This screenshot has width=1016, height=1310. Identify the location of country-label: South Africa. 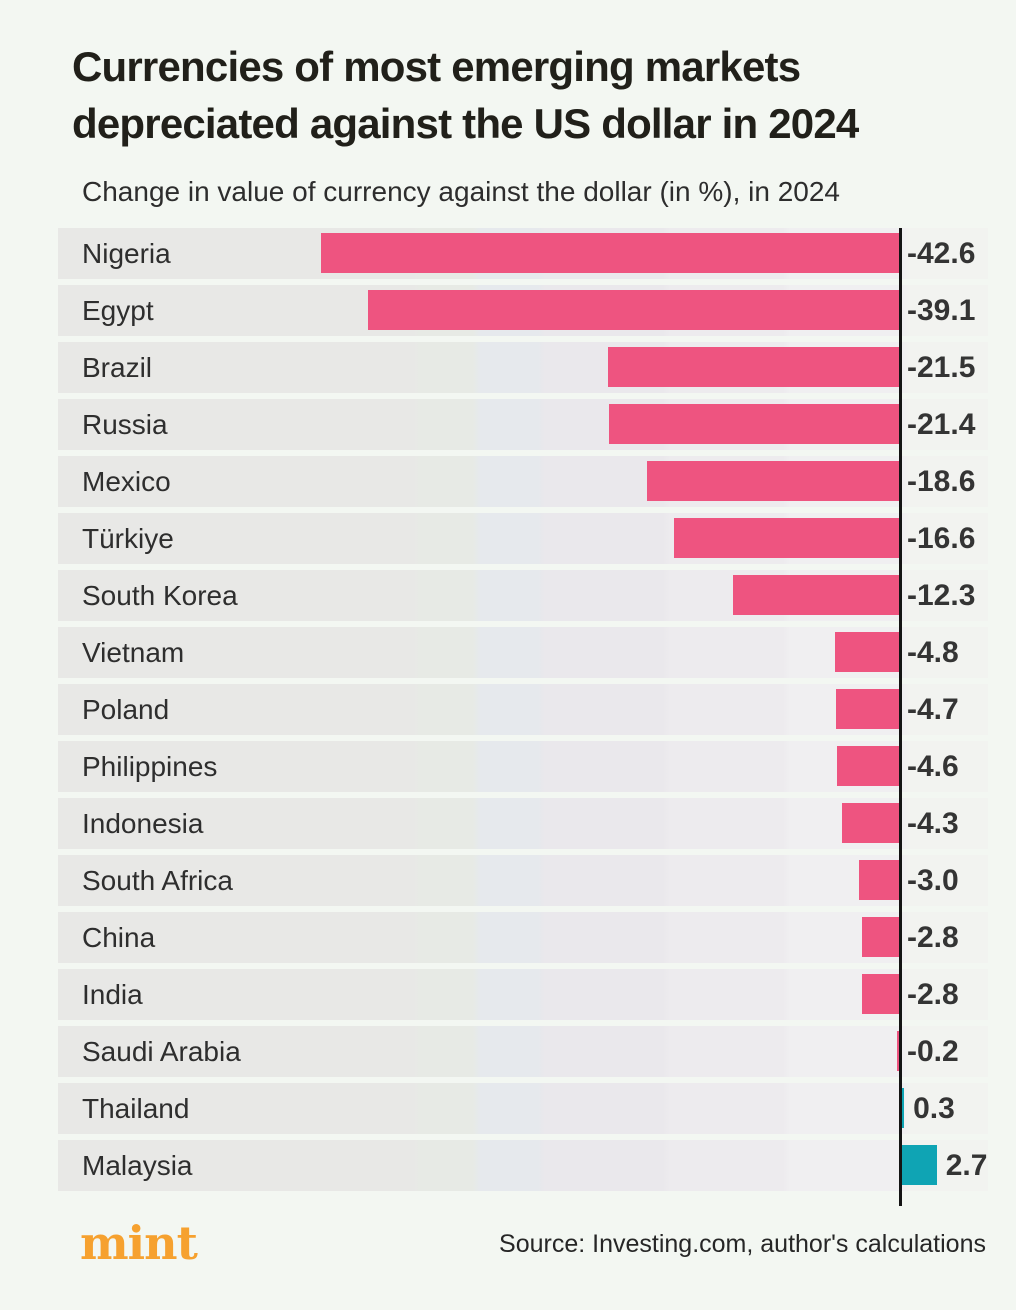
(157, 880).